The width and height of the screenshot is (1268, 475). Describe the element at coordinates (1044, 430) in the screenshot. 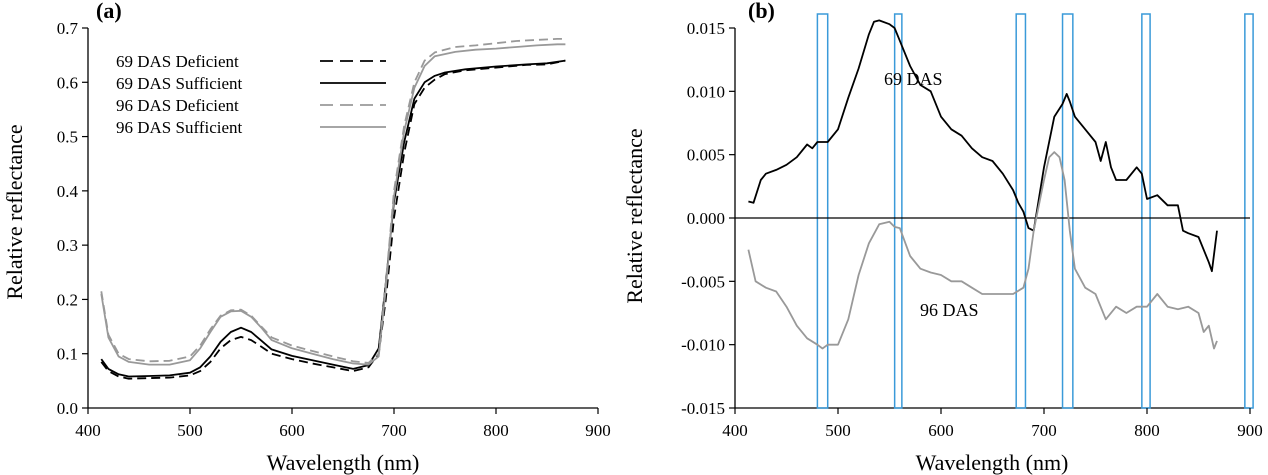

I see `b-x-tick-label: 700` at that location.